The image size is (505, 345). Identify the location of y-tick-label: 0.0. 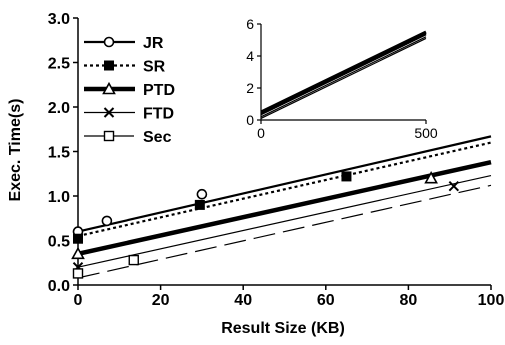
(59, 286).